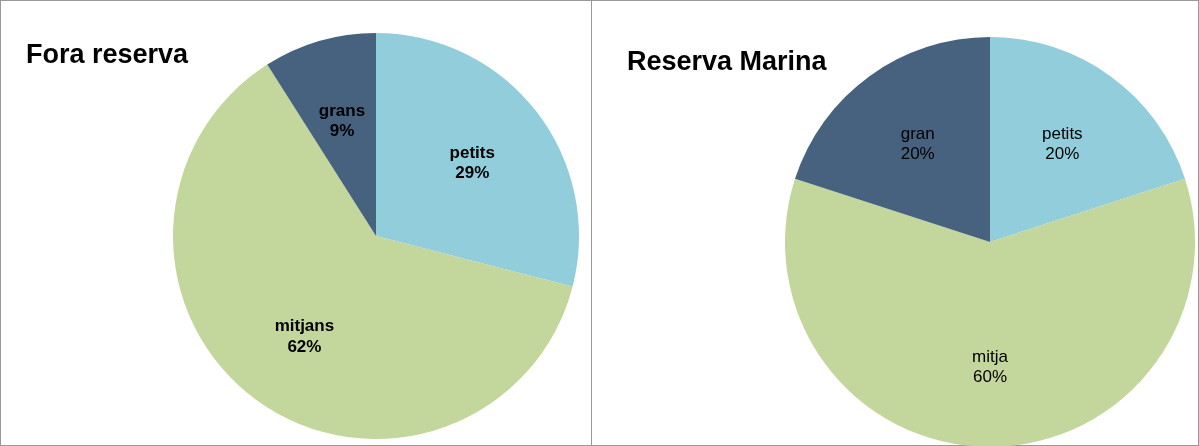 The width and height of the screenshot is (1199, 446). Describe the element at coordinates (304, 346) in the screenshot. I see `data-label: 62%` at that location.